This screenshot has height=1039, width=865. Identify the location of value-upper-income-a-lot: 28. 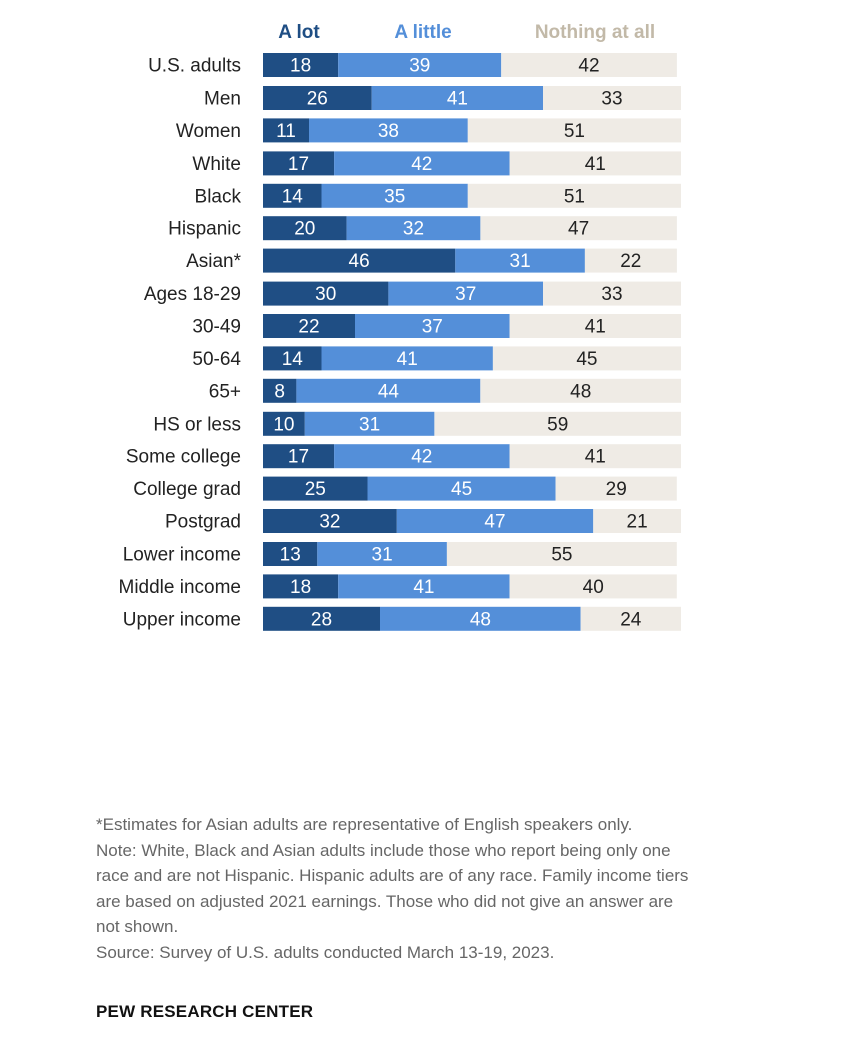
(321, 619).